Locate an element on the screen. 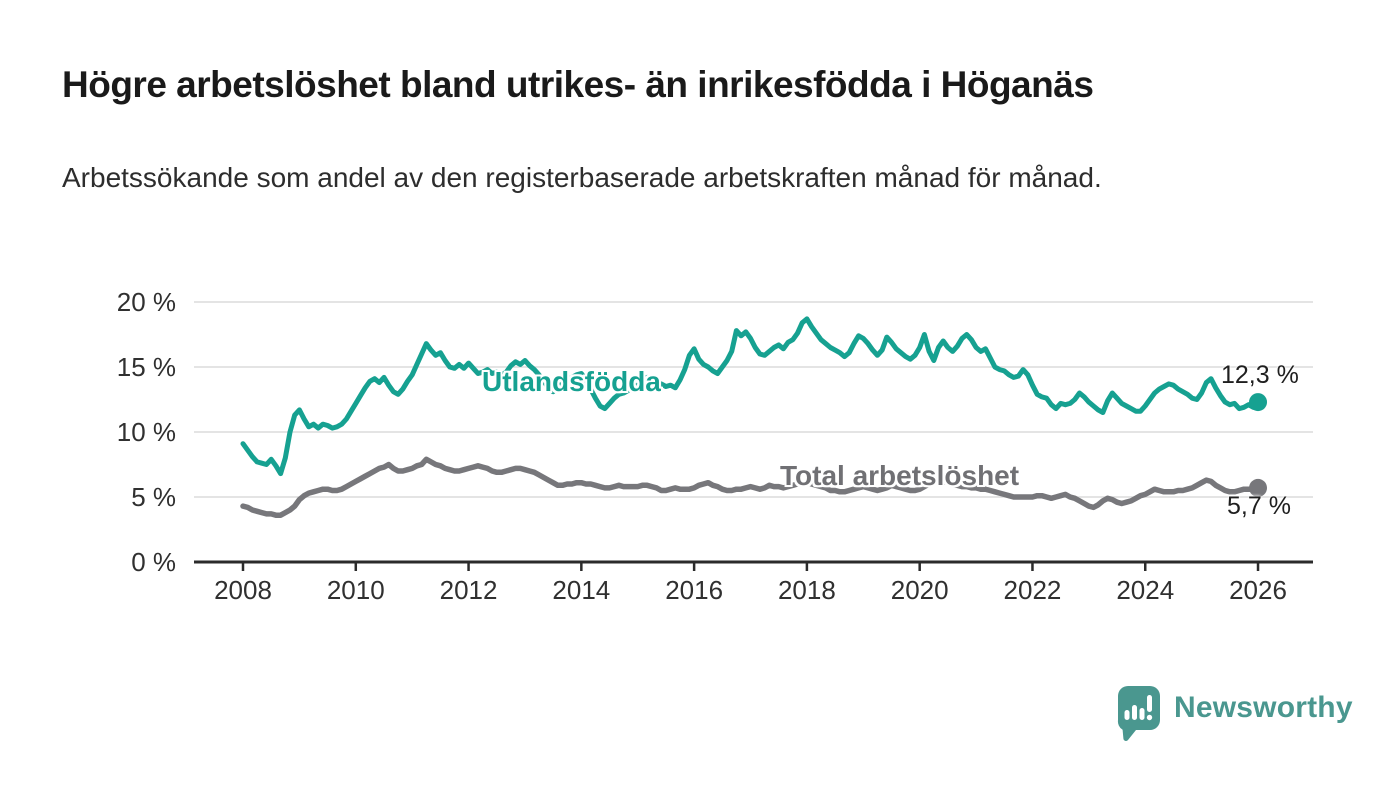 The image size is (1400, 794). series-line-total is located at coordinates (750, 487).